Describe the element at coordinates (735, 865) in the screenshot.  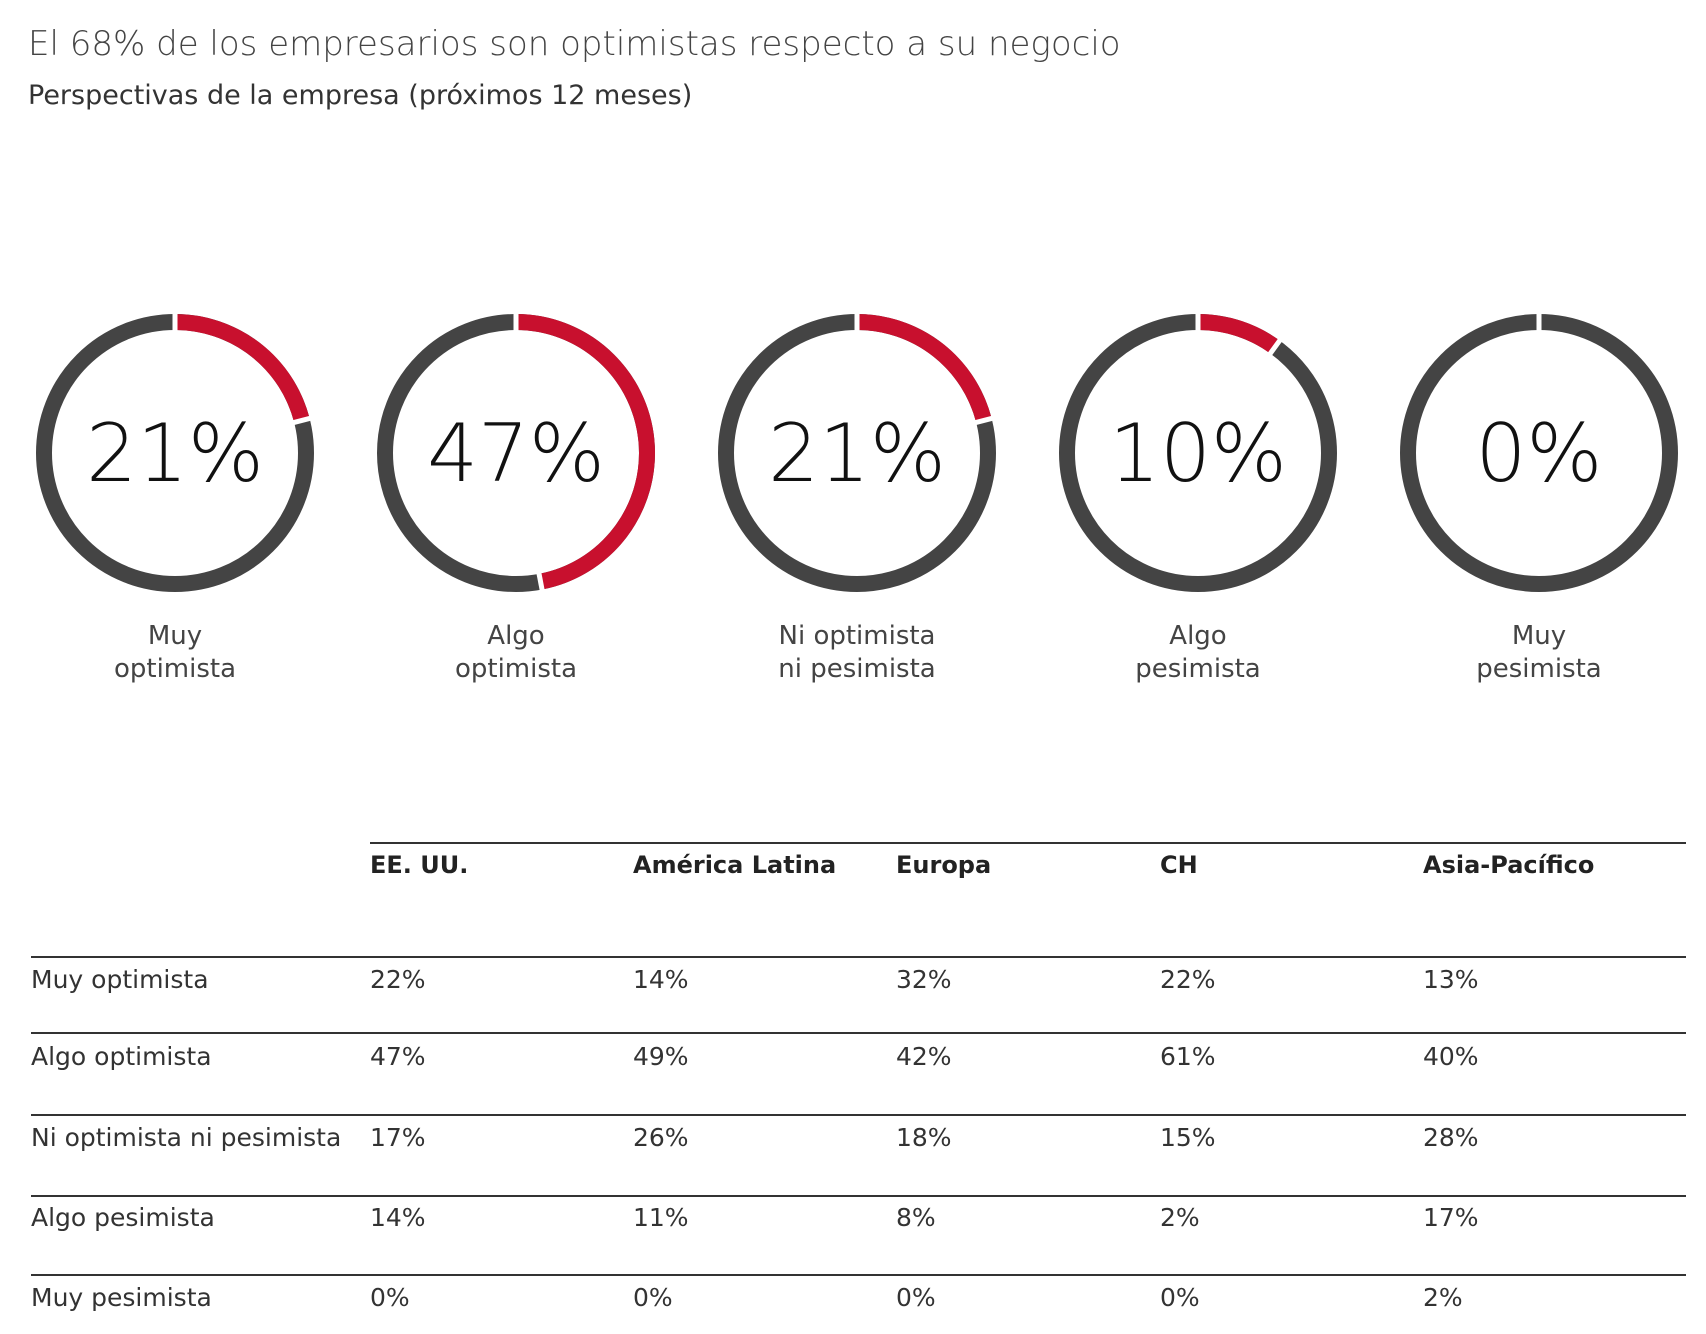
I see `column-header: América Latina` at that location.